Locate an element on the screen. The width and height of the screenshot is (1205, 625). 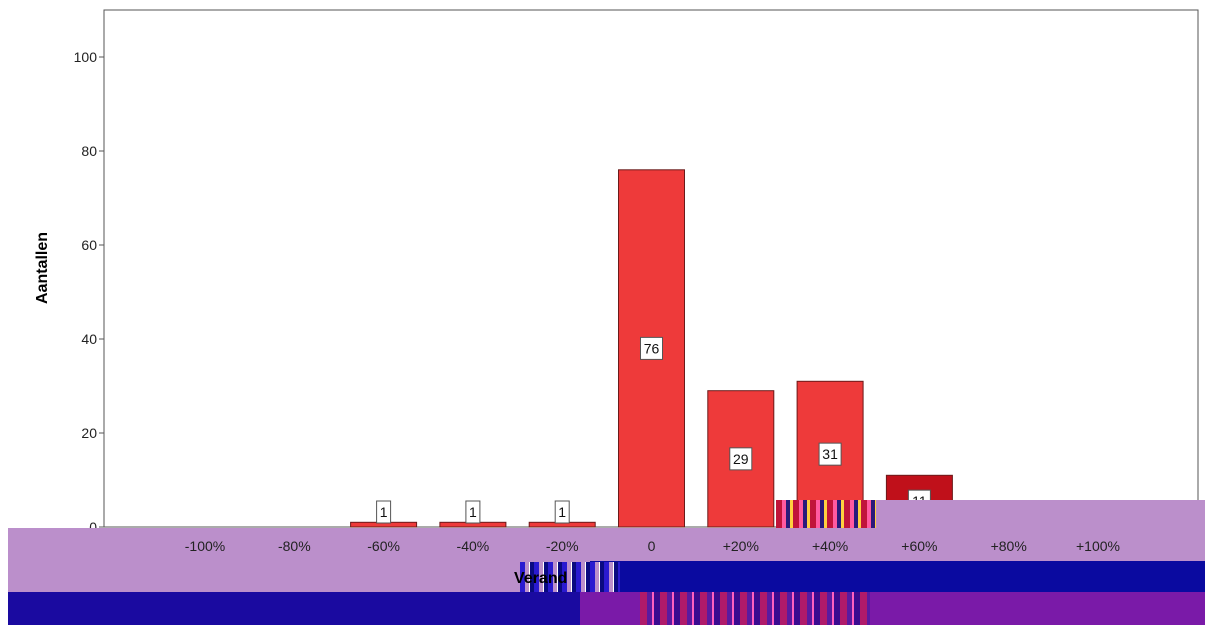
data-label: 76 is located at coordinates (652, 348).